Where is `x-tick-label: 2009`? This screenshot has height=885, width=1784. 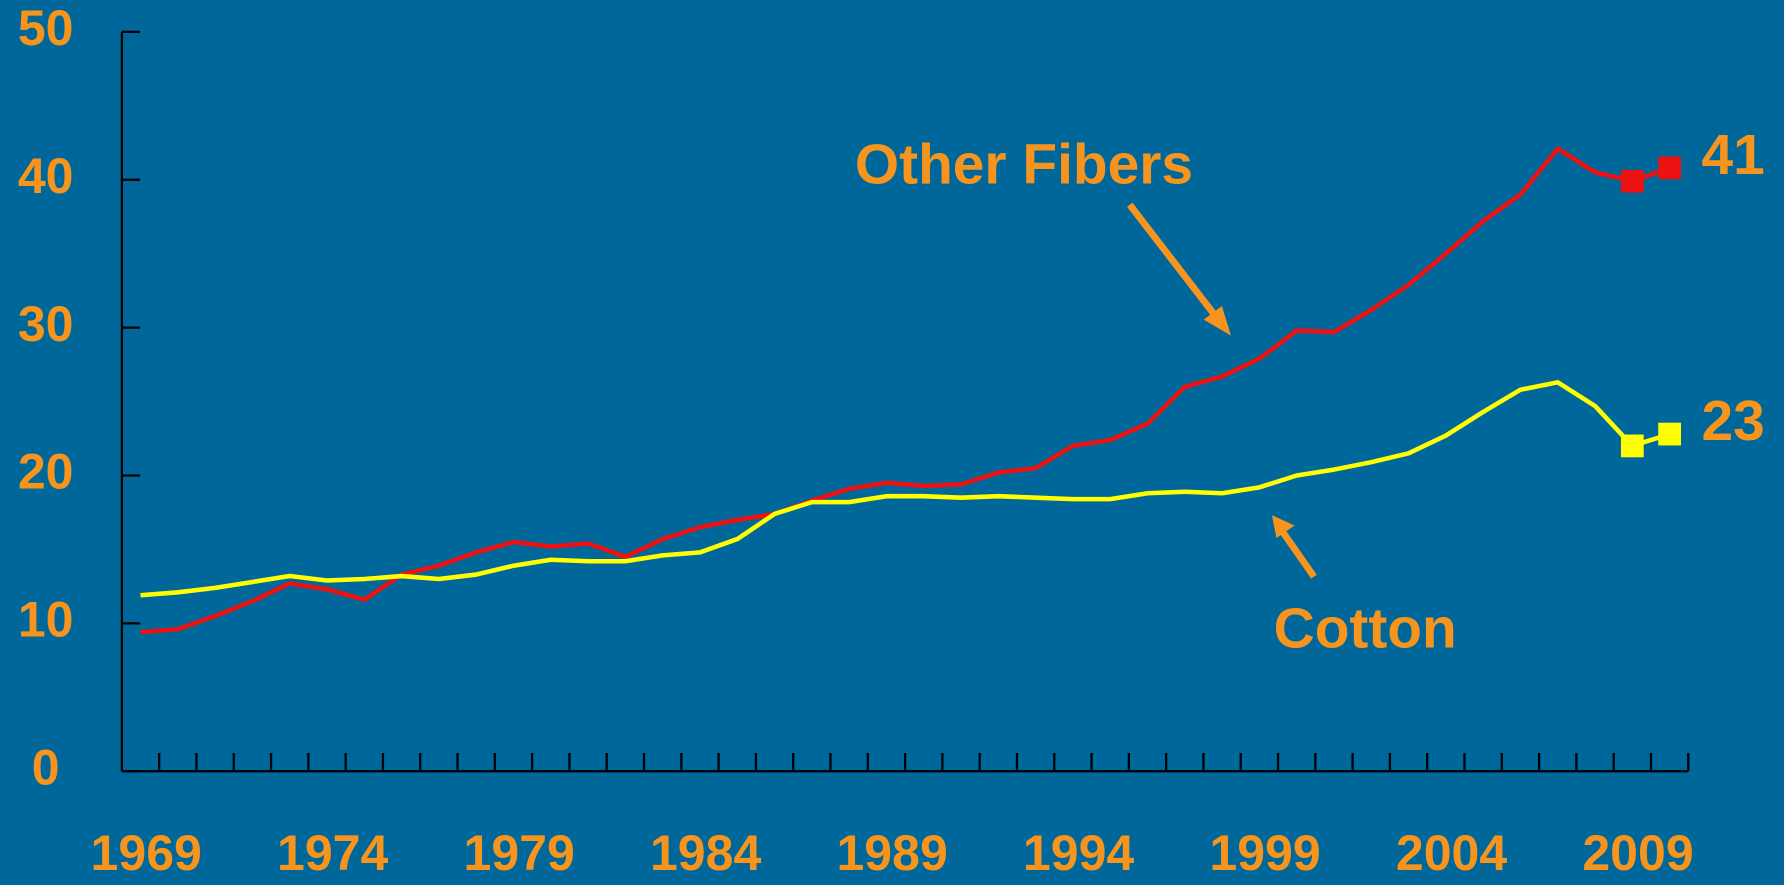 x-tick-label: 2009 is located at coordinates (1637, 853).